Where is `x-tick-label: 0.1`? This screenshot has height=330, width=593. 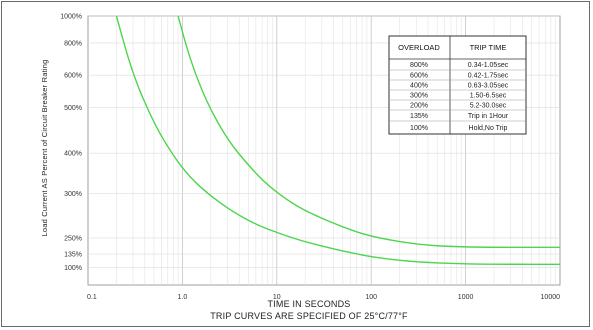
x-tick-label: 0.1 is located at coordinates (92, 297).